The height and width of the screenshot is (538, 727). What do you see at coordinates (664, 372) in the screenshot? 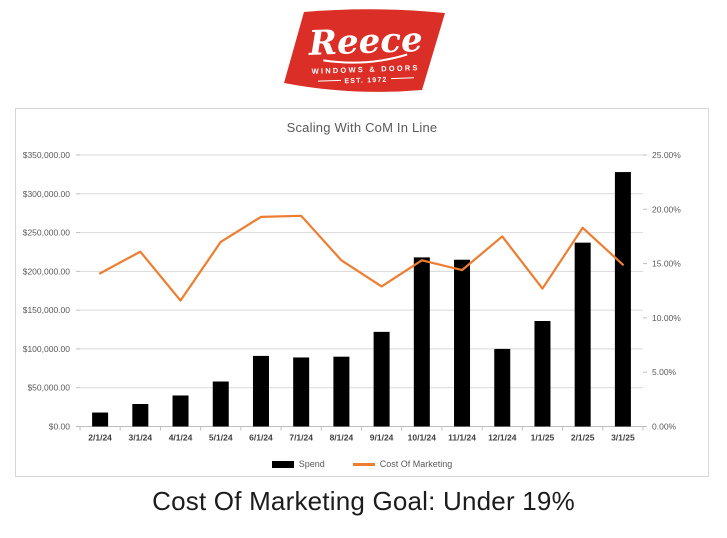
I see `right-axis-label: 5.00%` at bounding box center [664, 372].